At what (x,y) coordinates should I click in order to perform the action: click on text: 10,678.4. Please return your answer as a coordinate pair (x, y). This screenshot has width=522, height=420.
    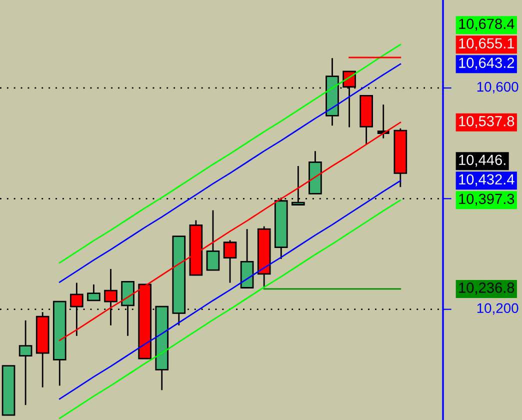
    Looking at the image, I should click on (486, 24).